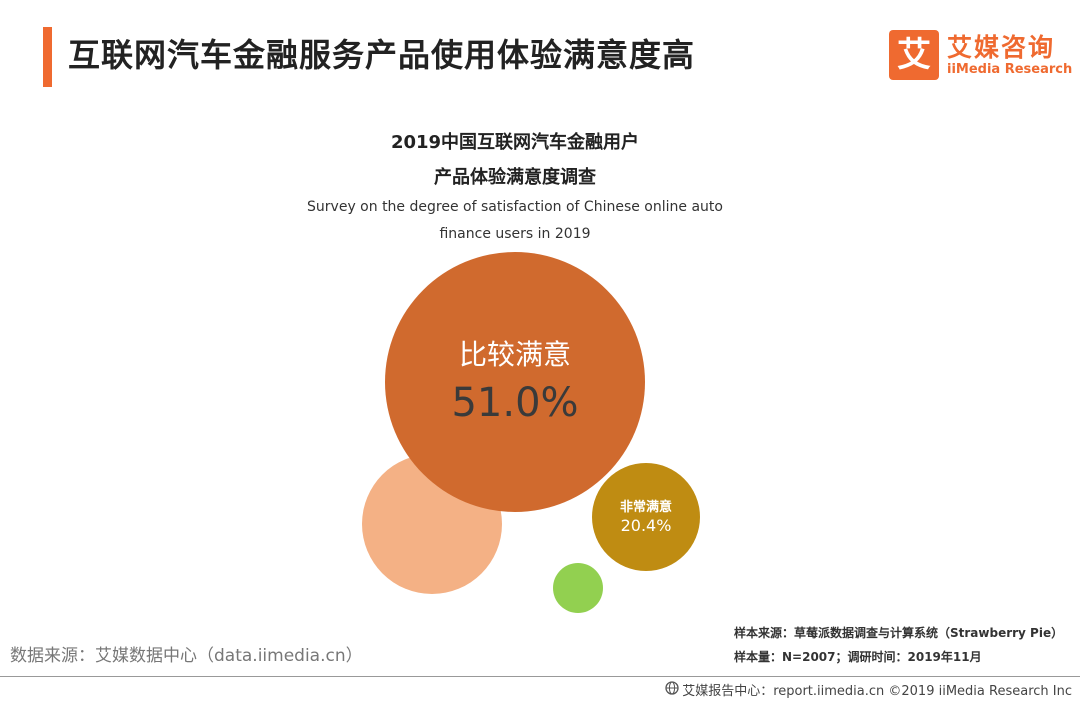 The image size is (1080, 702). I want to click on sample-source: 样本来源：草莓派数据调查与计算系统（Strawberry Pie）, so click(899, 633).